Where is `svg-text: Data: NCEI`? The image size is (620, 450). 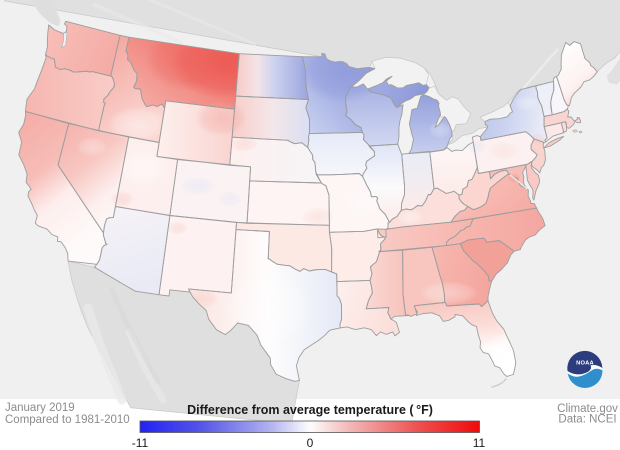
svg-text: Data: NCEI is located at coordinates (587, 420).